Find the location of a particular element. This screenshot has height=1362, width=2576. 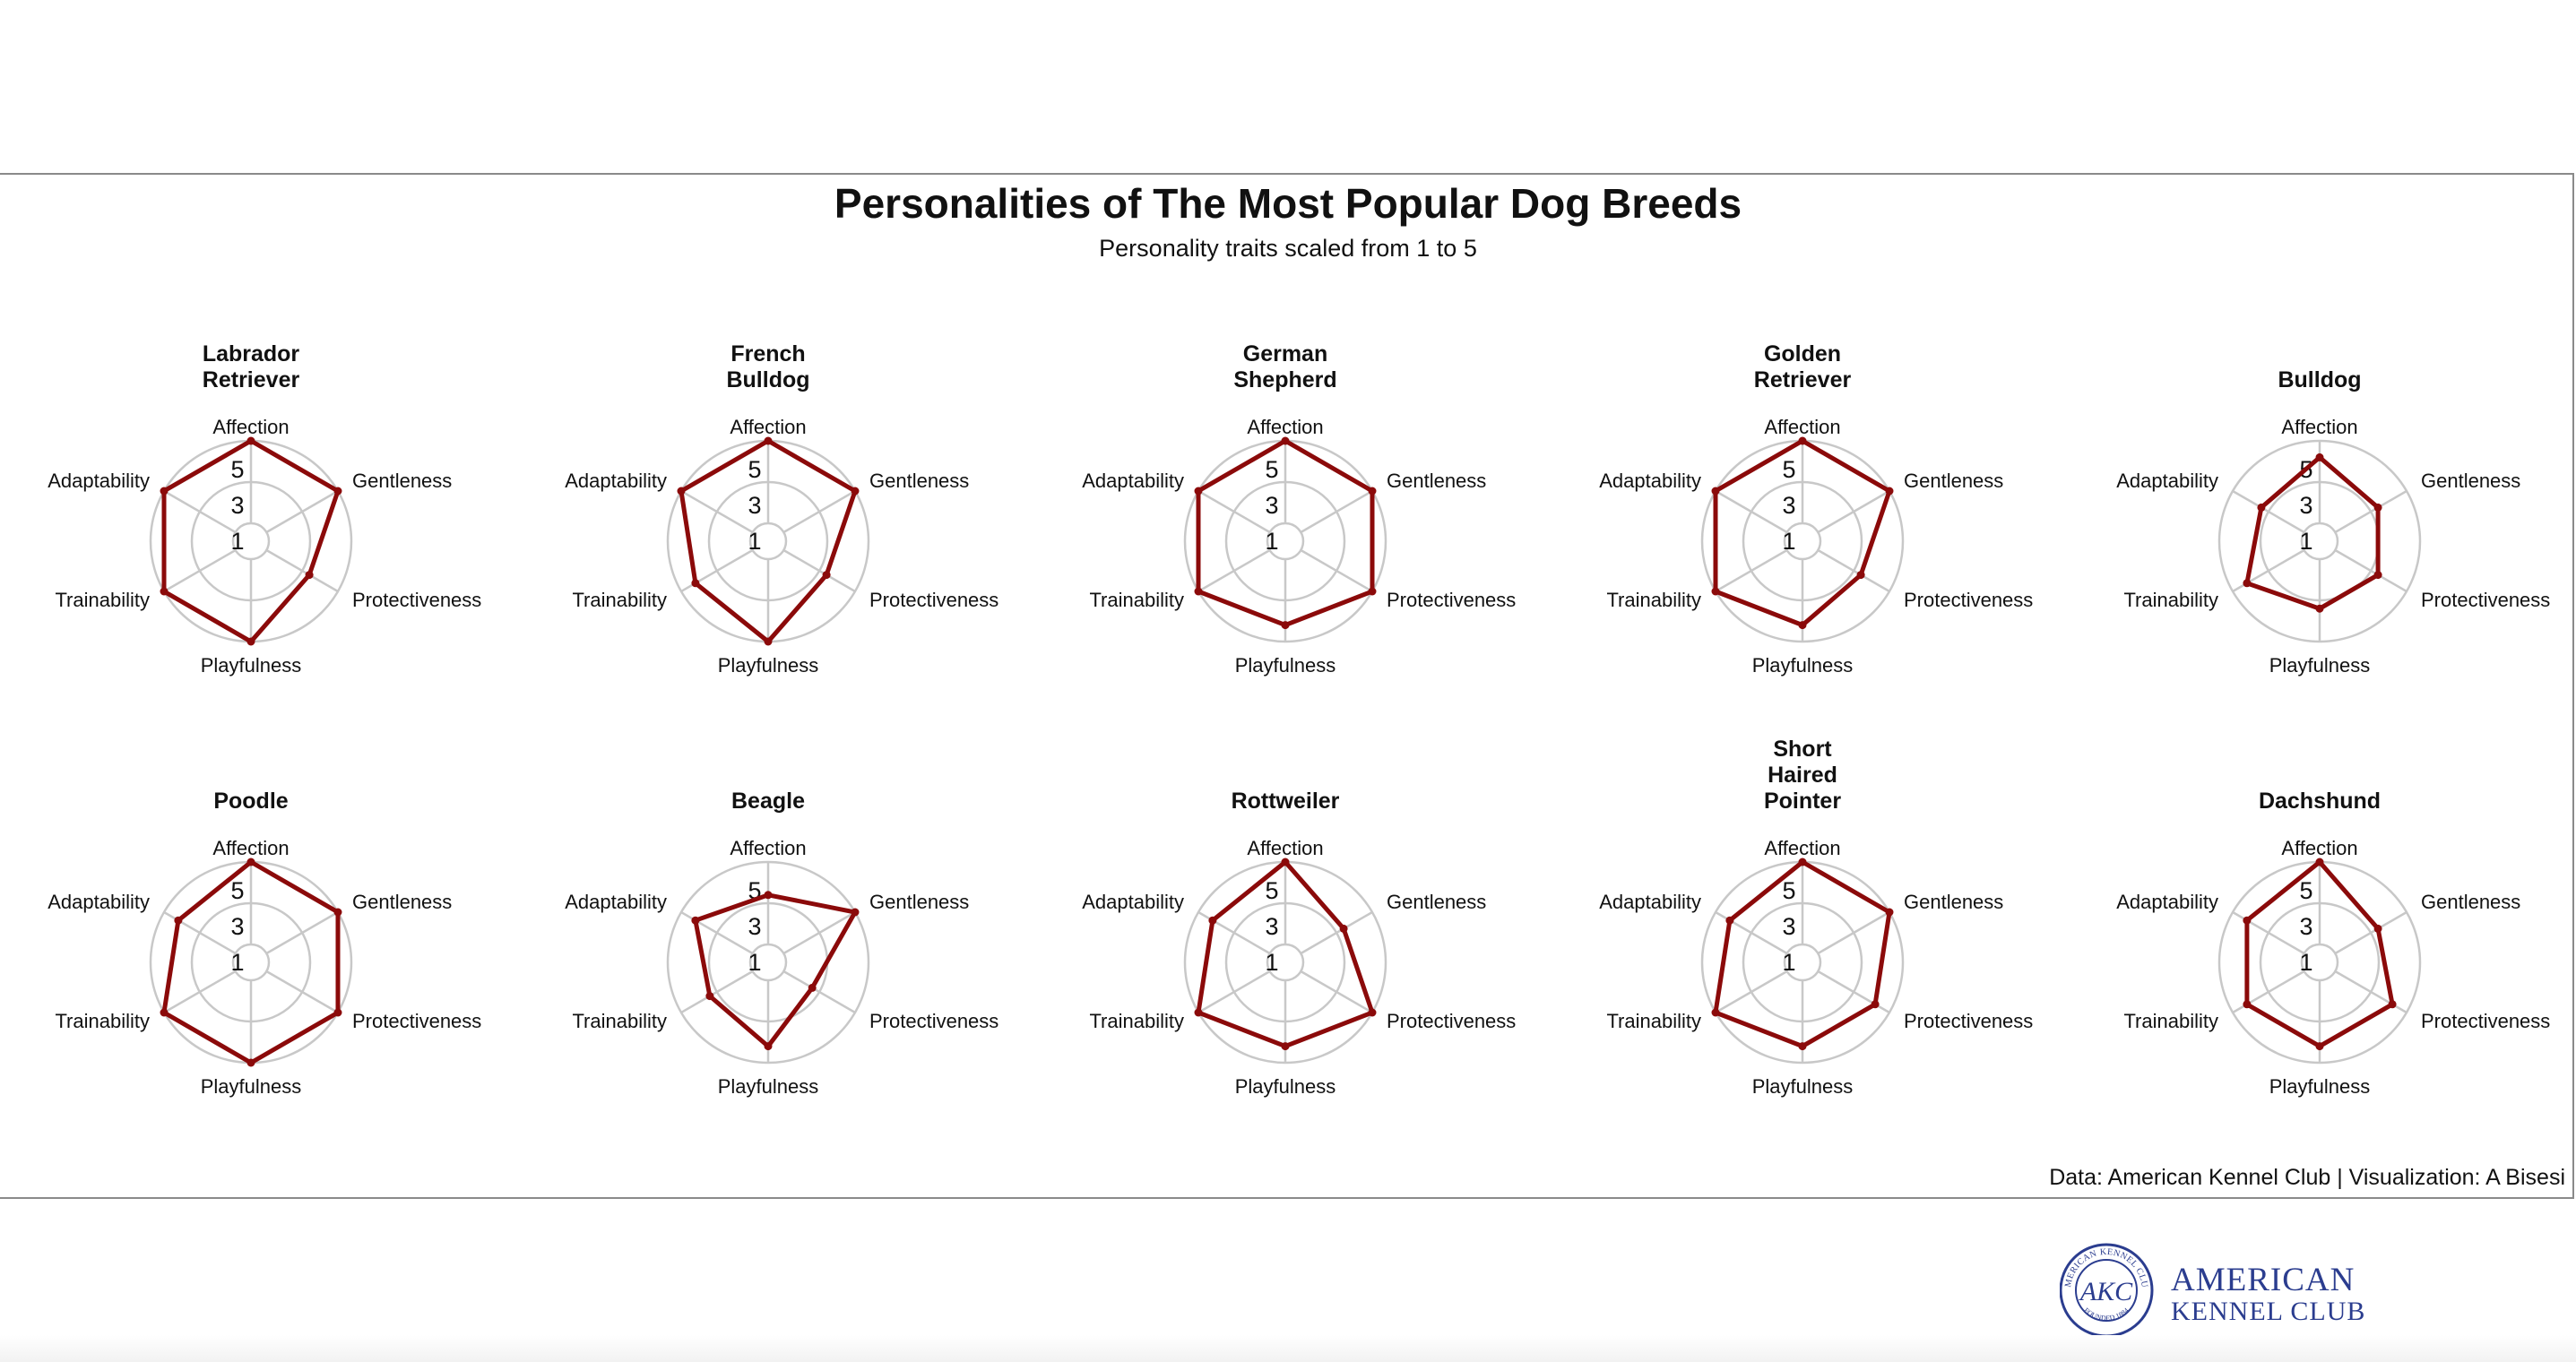

breed-title: French Bulldog is located at coordinates (767, 366).